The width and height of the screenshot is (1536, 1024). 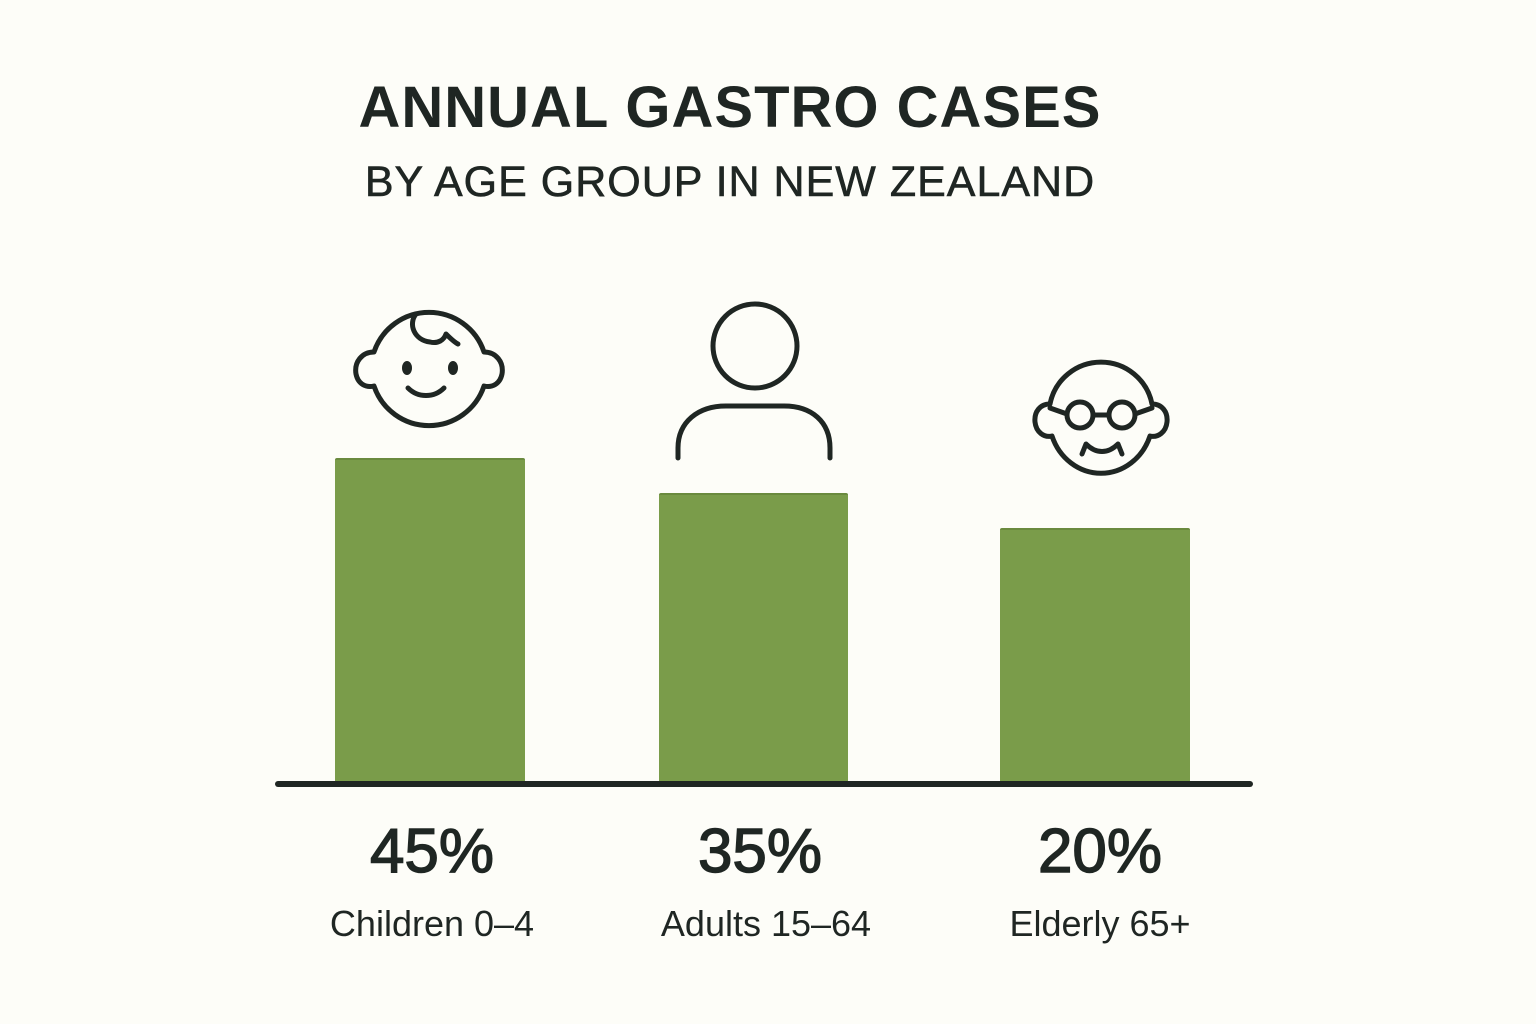 I want to click on category-label-elderly: Elderly 65+, so click(x=1100, y=923).